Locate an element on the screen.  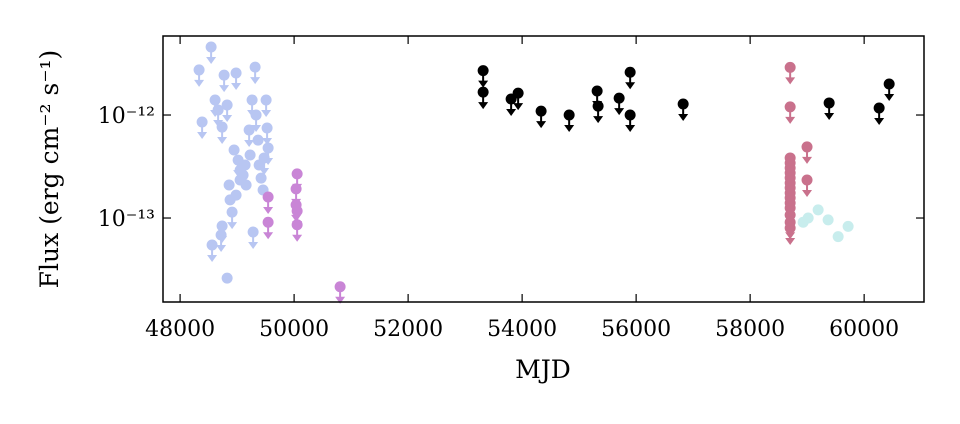
x-axis-label: MJD is located at coordinates (543, 369).